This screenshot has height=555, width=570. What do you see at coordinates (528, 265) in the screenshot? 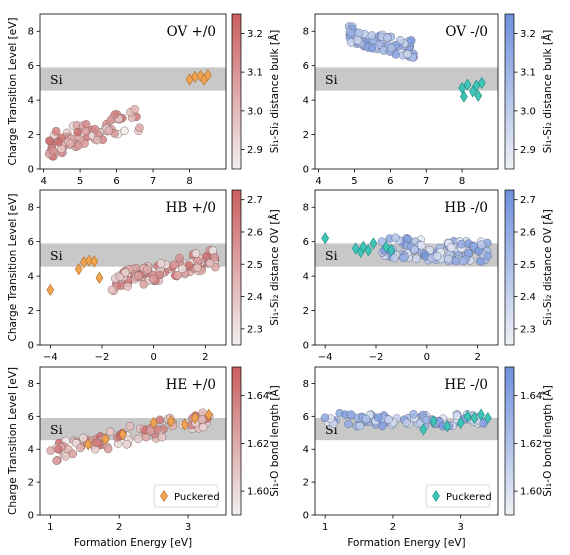
I see `colorbar-tick-label: 2.5` at bounding box center [528, 265].